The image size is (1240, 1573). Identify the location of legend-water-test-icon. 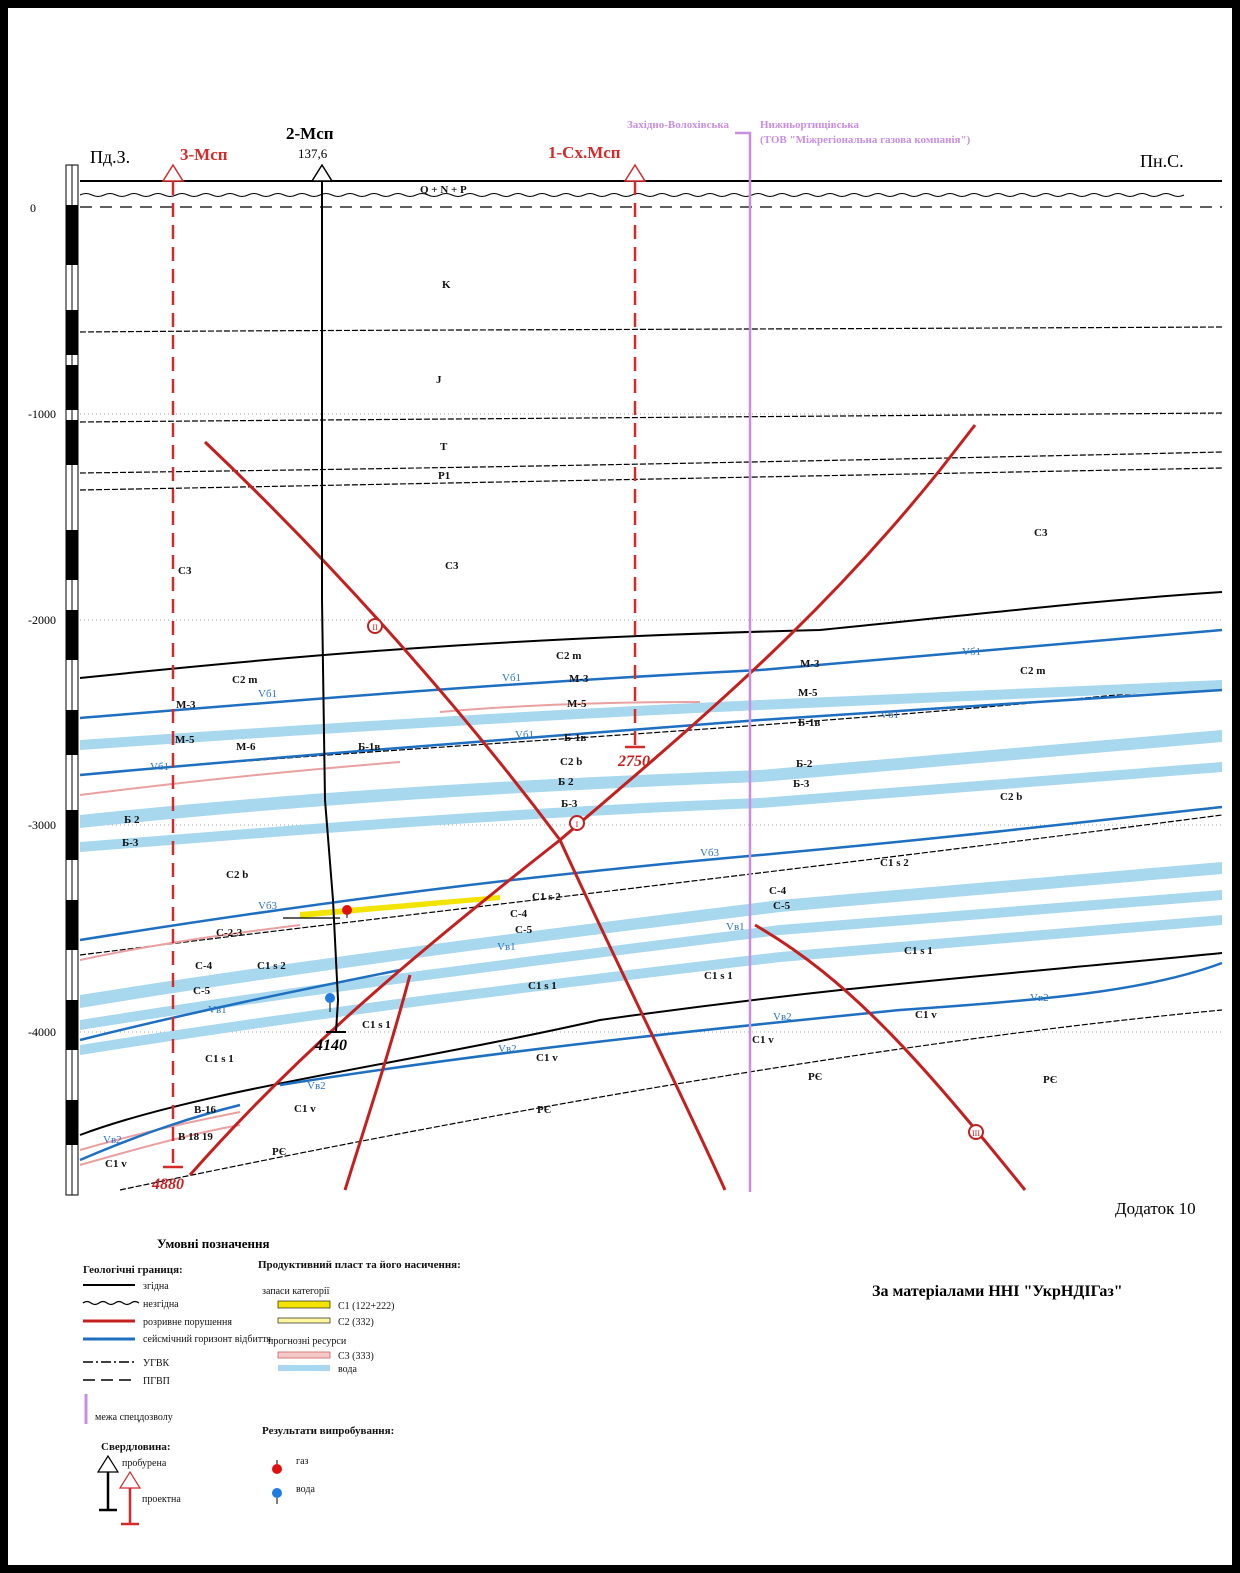
(277, 1493).